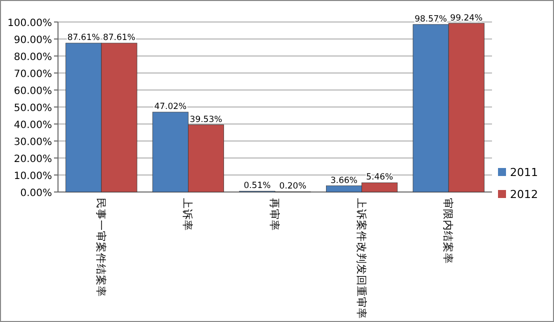 This screenshot has height=322, width=554. I want to click on legend-label: 2011, so click(524, 172).